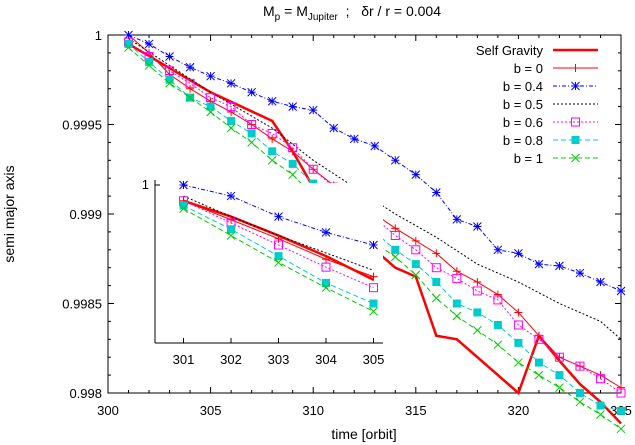 The width and height of the screenshot is (635, 445). I want to click on legend-background, so click(526, 101).